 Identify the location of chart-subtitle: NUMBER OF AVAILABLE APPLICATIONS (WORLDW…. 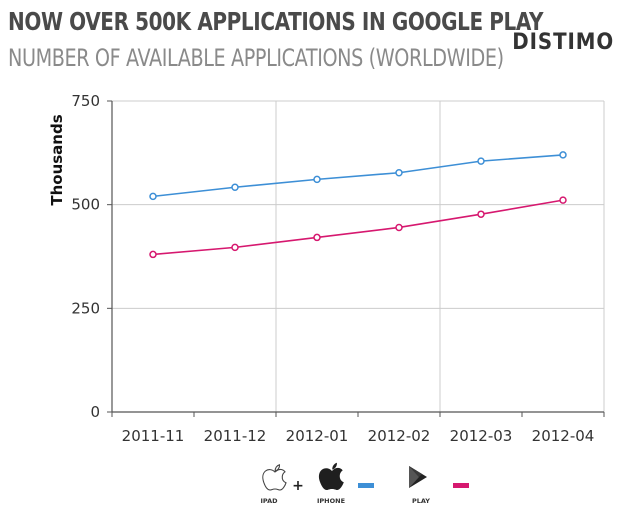
(256, 58).